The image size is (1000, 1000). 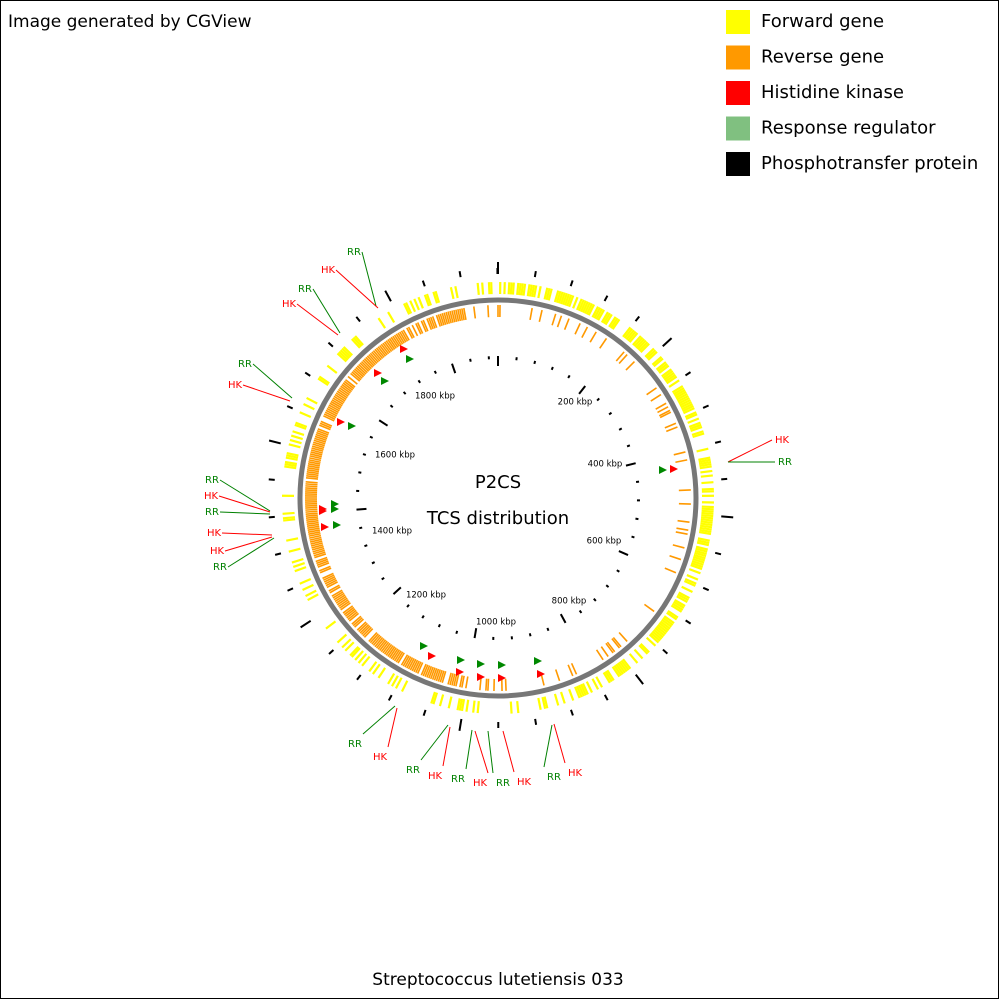 I want to click on center-title: P2CS, so click(x=498, y=482).